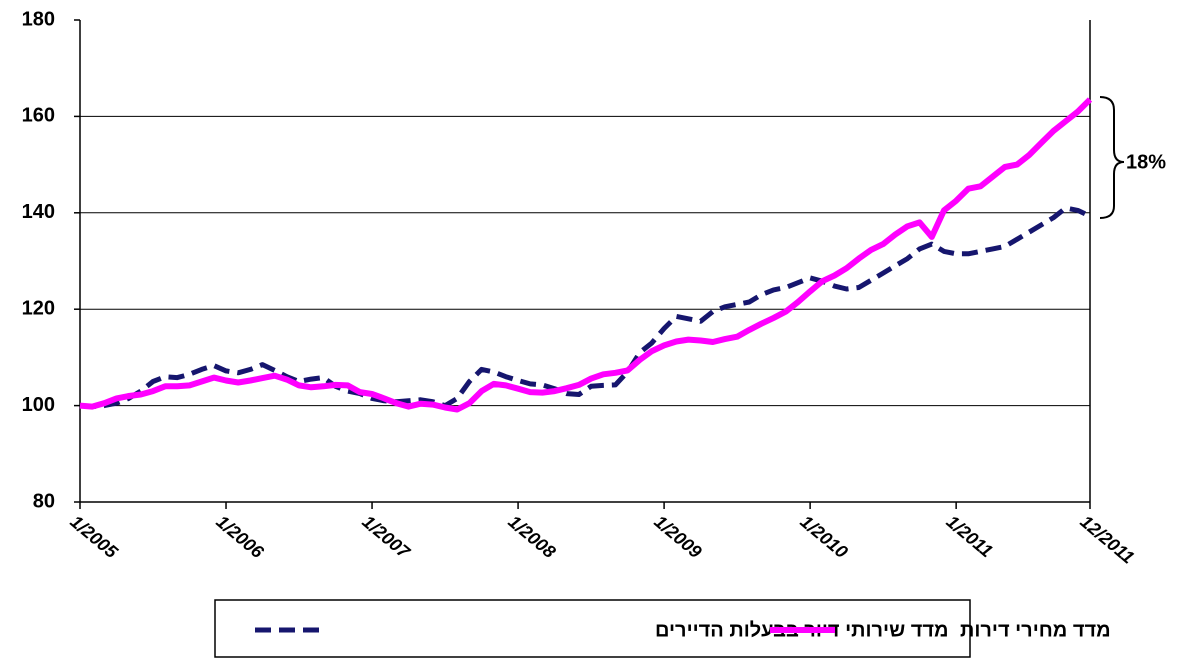  Describe the element at coordinates (823, 536) in the screenshot. I see `x-tick-label: 1/2010` at that location.